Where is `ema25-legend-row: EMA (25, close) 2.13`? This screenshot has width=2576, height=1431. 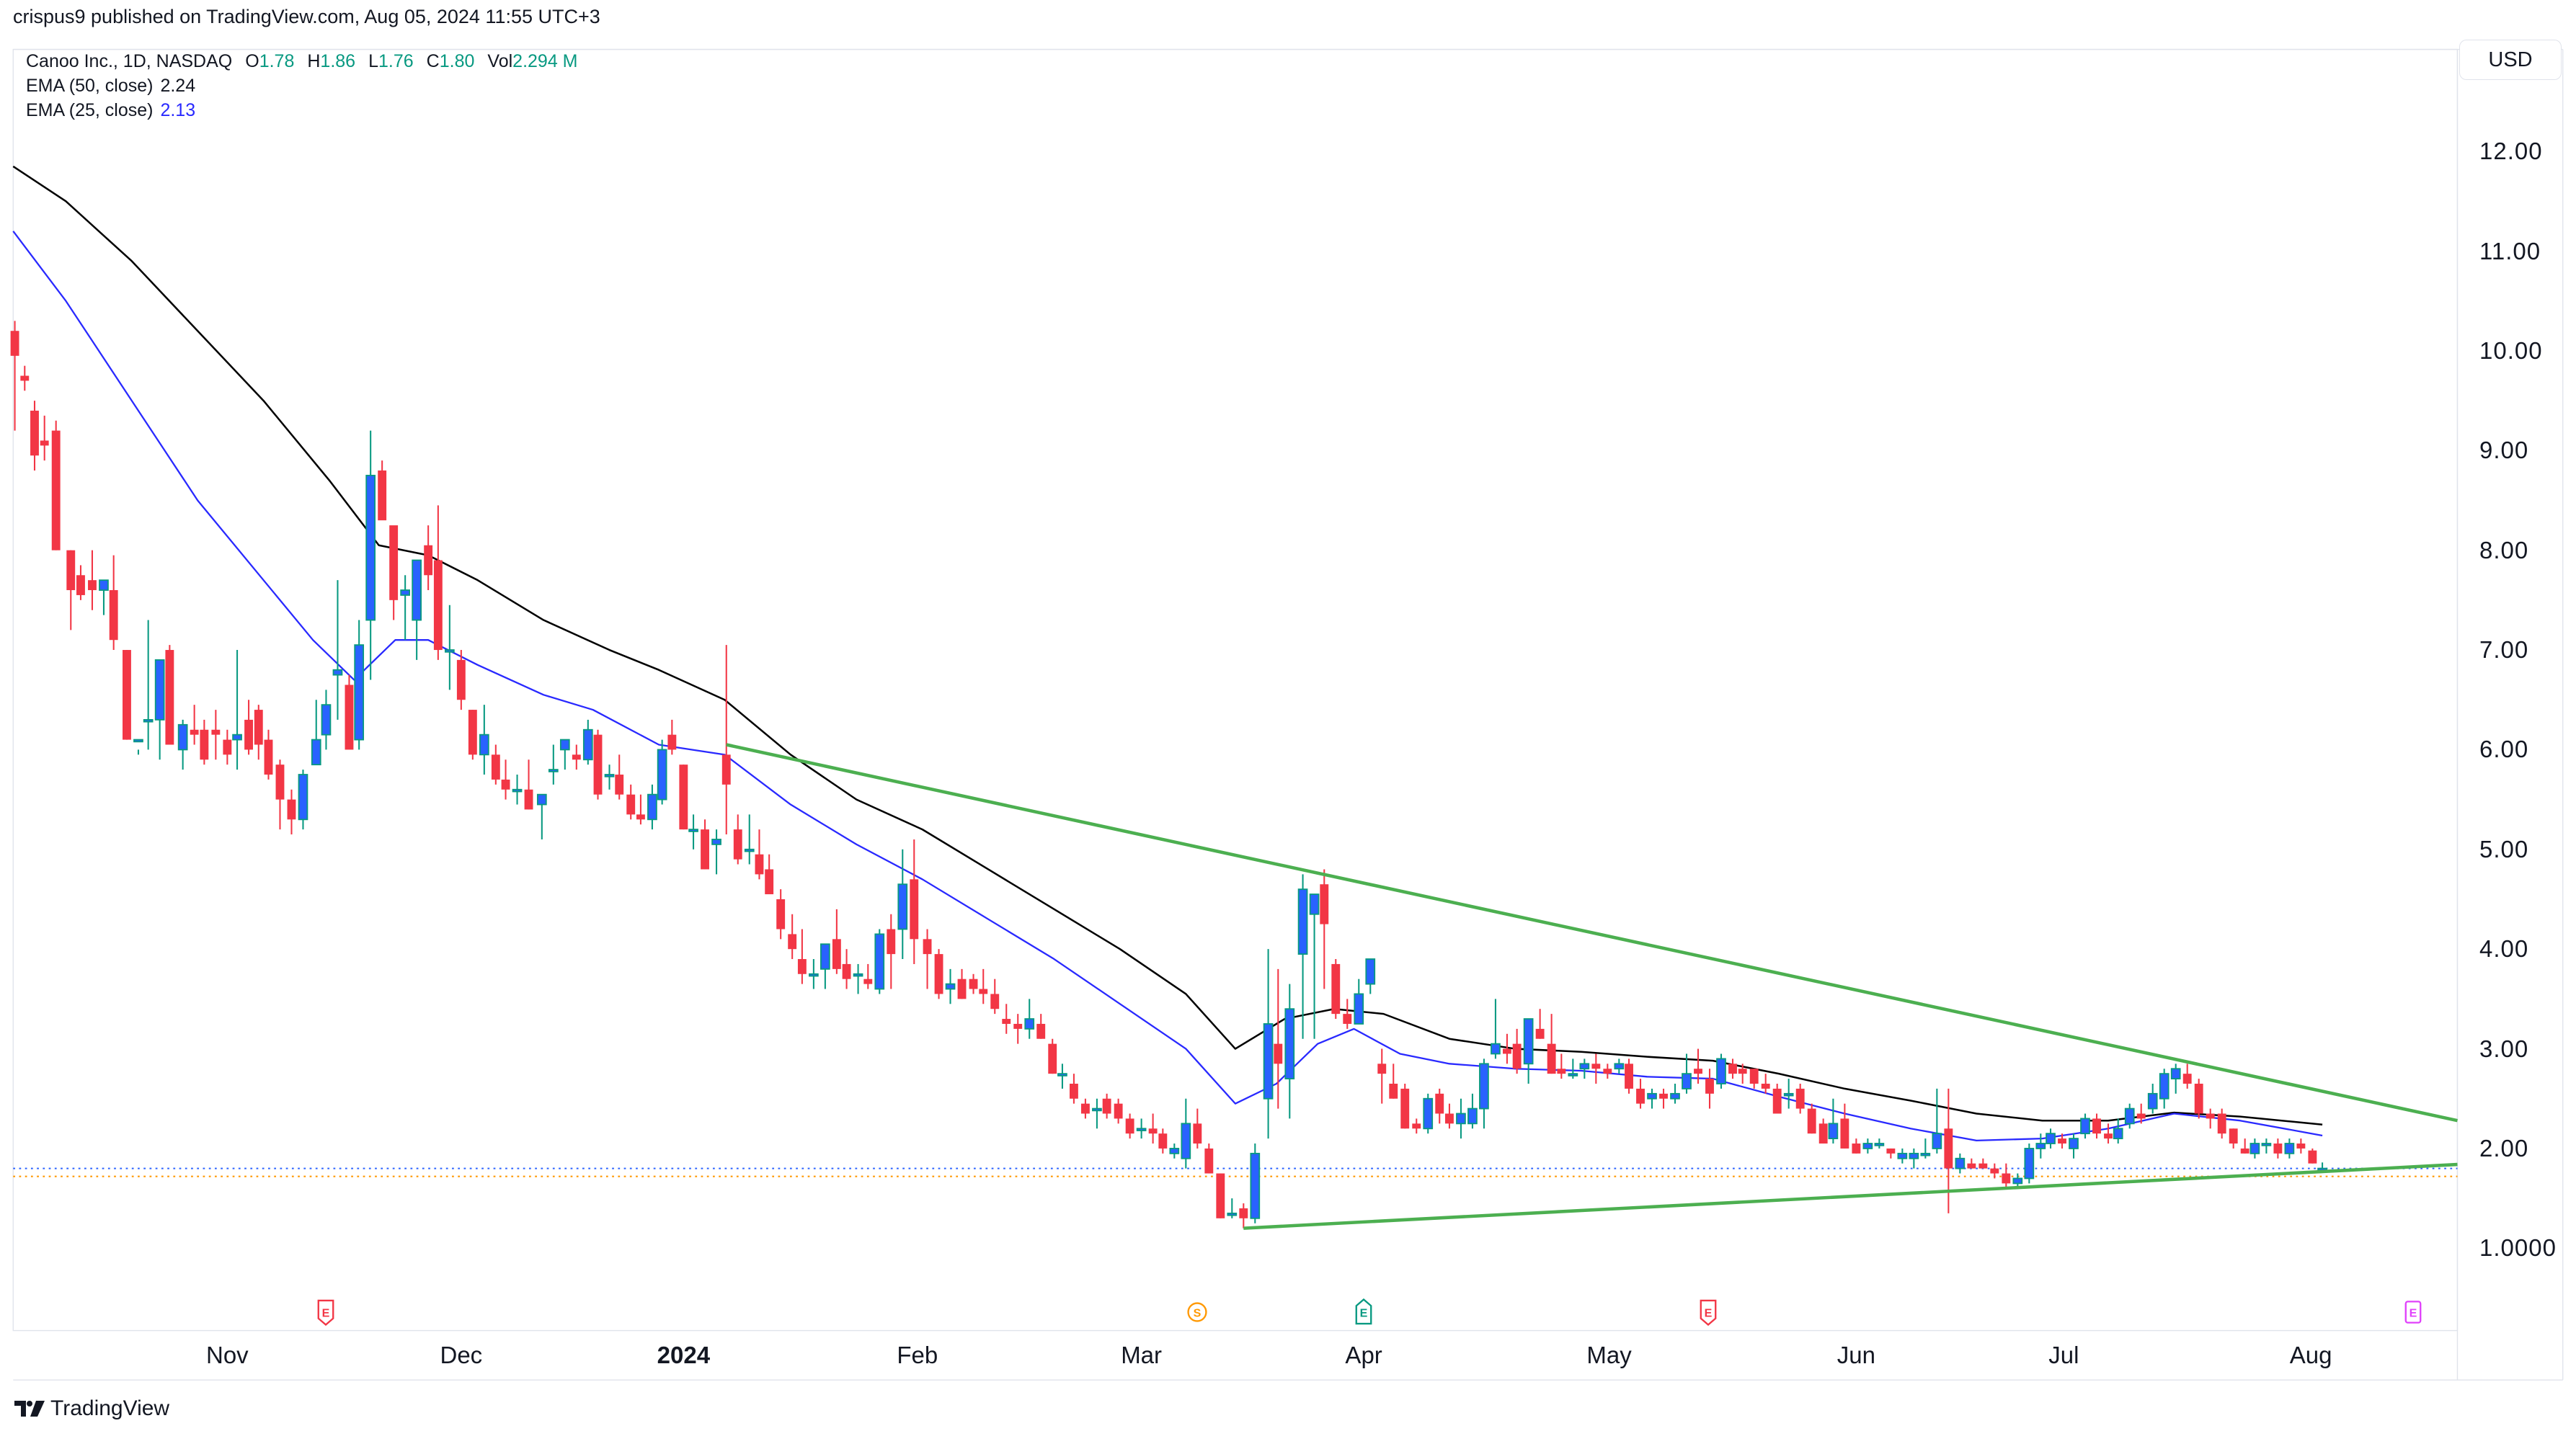 ema25-legend-row: EMA (25, close) 2.13 is located at coordinates (302, 110).